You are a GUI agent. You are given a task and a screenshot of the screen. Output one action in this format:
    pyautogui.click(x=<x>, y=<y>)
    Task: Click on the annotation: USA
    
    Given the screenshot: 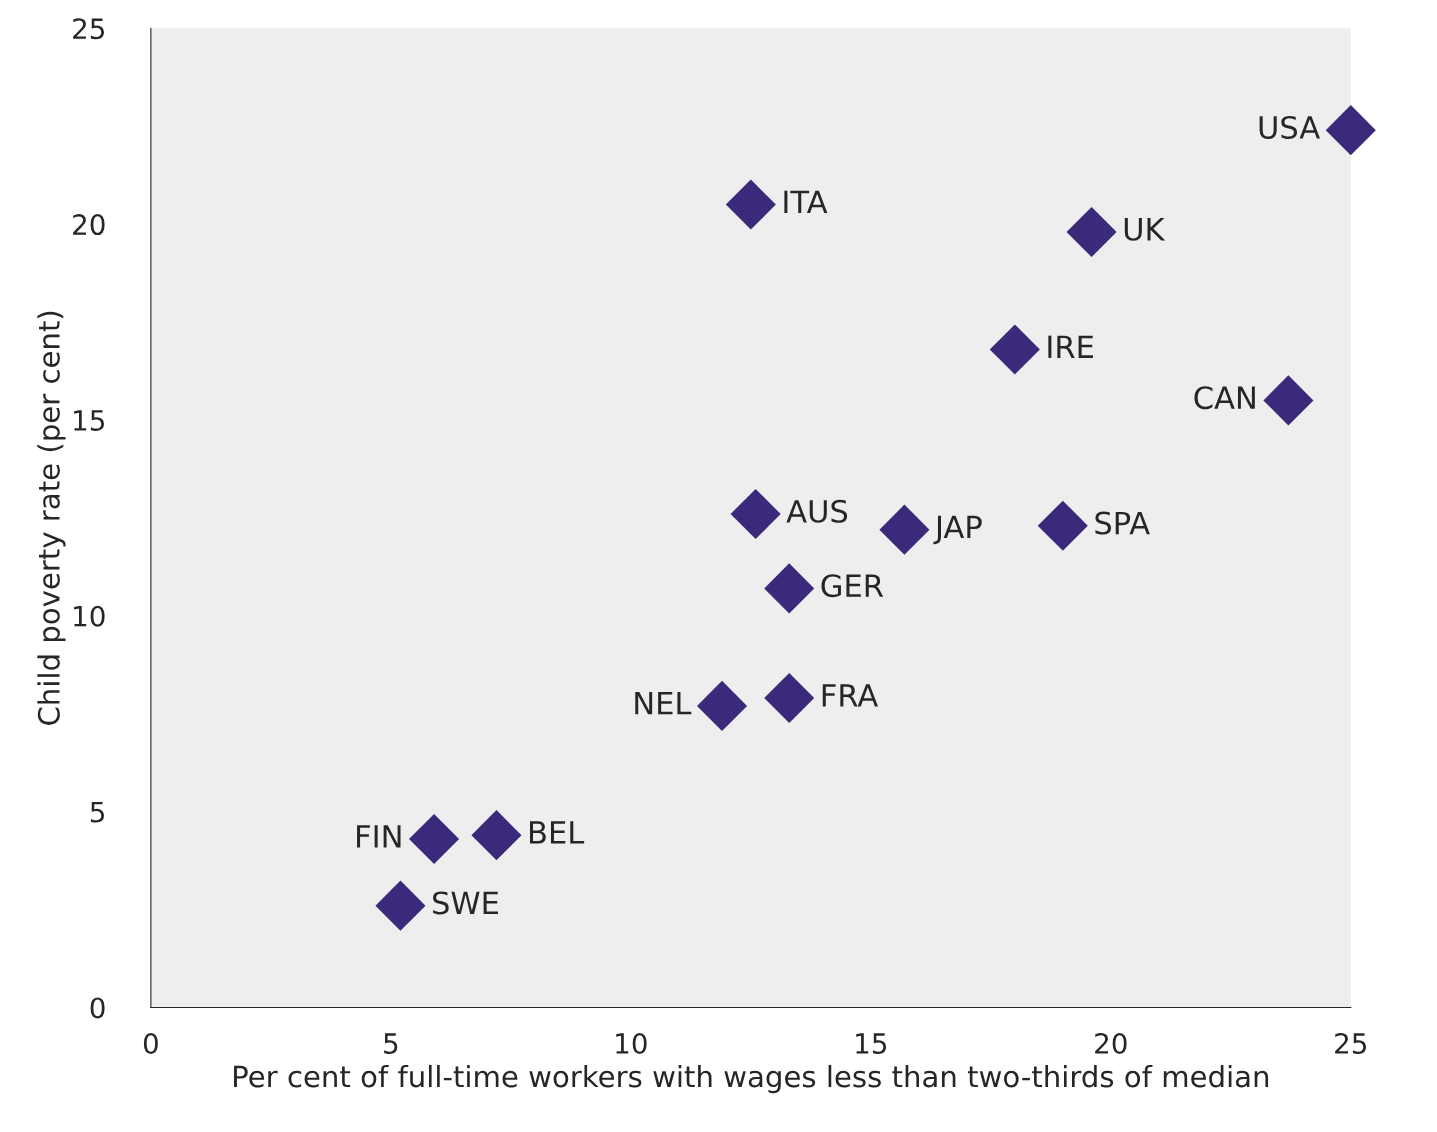 What is the action you would take?
    pyautogui.click(x=1289, y=127)
    